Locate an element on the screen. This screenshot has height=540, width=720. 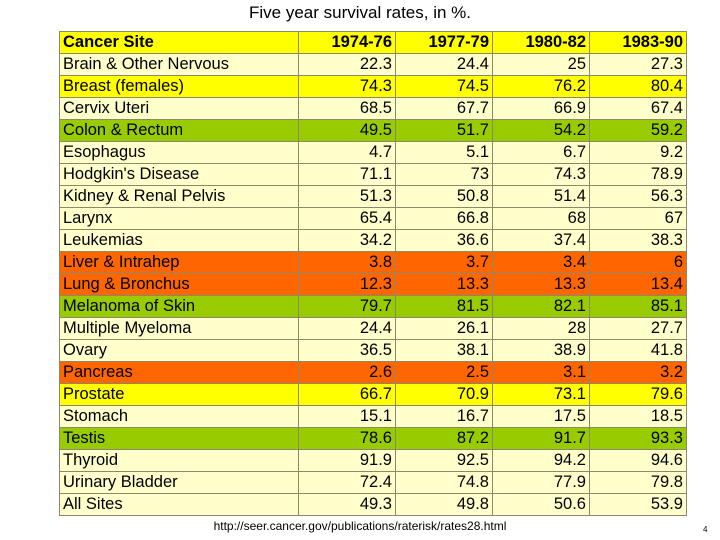
cancer-site-cell: Larynx is located at coordinates (179, 218).